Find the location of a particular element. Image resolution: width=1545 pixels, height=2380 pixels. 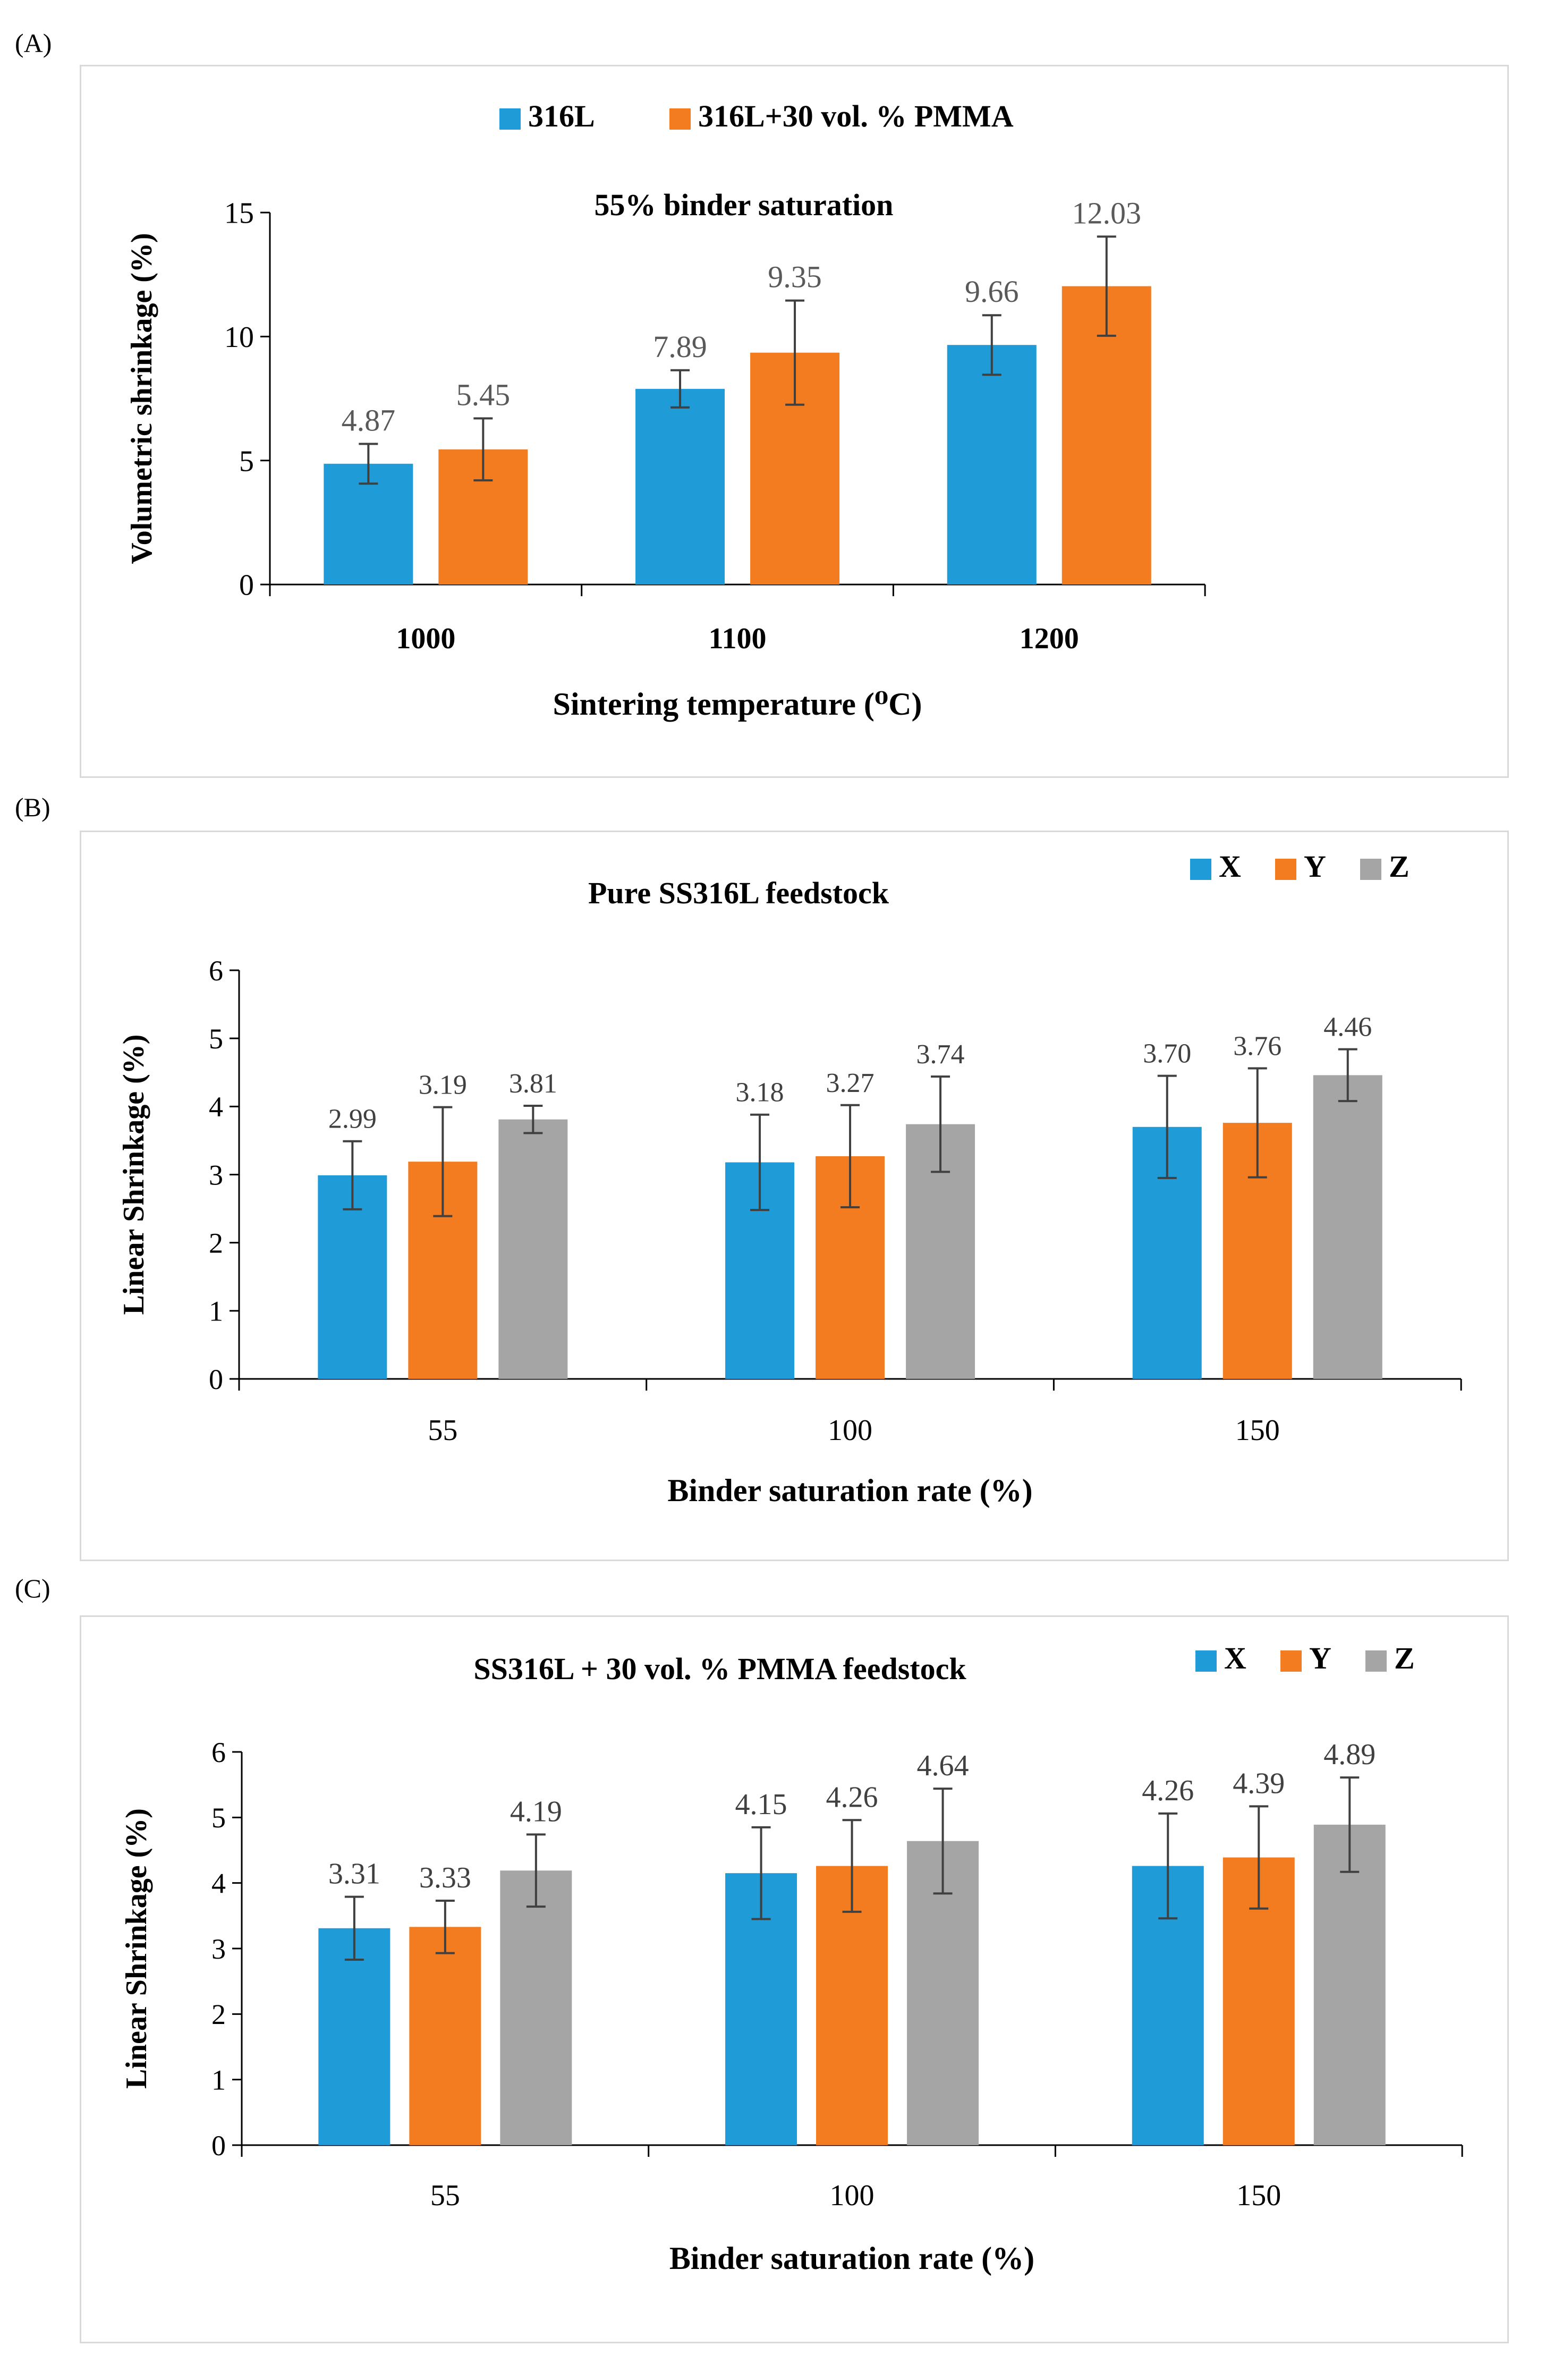

legend-label: 316L+30 vol. % PMMA is located at coordinates (856, 116).